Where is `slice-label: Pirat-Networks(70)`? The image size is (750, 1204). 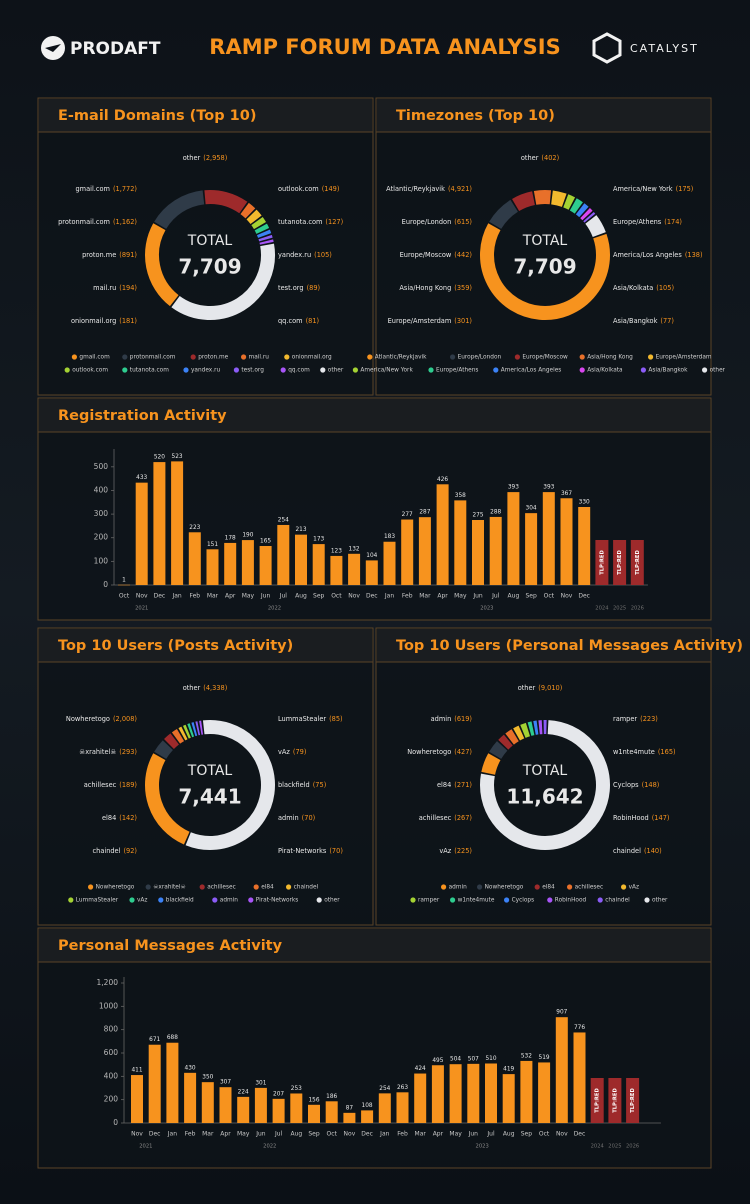 slice-label: Pirat-Networks(70) is located at coordinates (310, 851).